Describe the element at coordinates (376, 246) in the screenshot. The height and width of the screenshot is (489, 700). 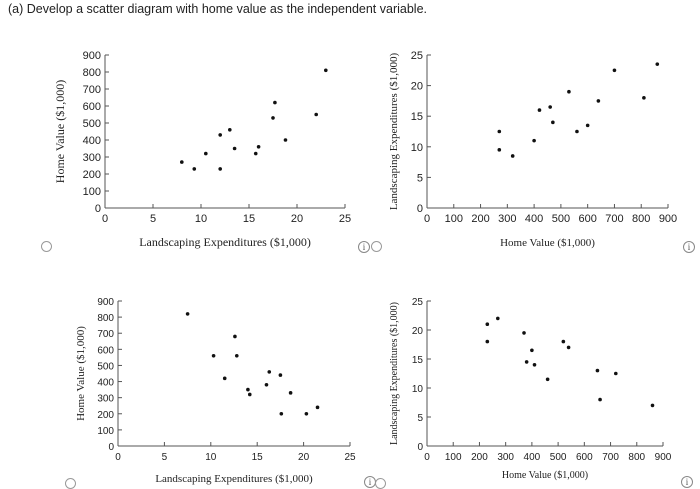
I see `option-b-radio` at that location.